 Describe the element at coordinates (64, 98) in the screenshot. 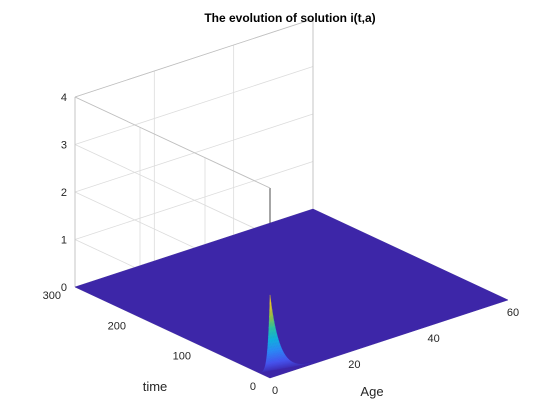

I see `z-tick-label: 4` at that location.